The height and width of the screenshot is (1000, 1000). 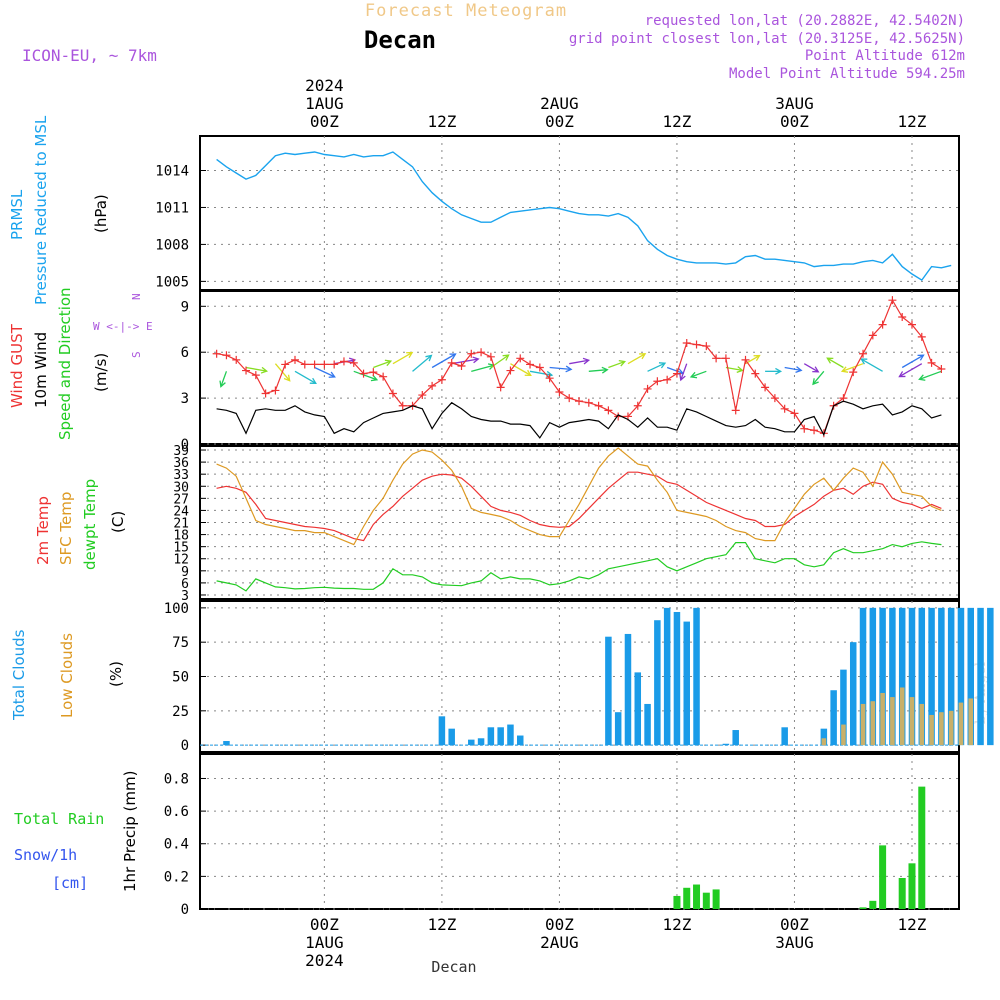 What do you see at coordinates (453, 967) in the screenshot?
I see `footer-location: Decan` at bounding box center [453, 967].